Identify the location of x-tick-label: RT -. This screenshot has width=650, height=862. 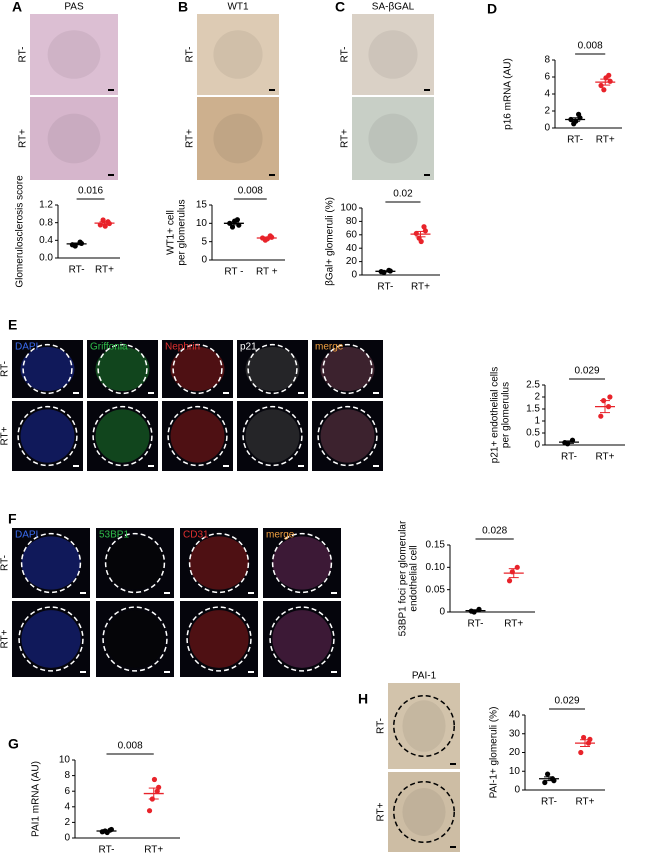
(233, 272).